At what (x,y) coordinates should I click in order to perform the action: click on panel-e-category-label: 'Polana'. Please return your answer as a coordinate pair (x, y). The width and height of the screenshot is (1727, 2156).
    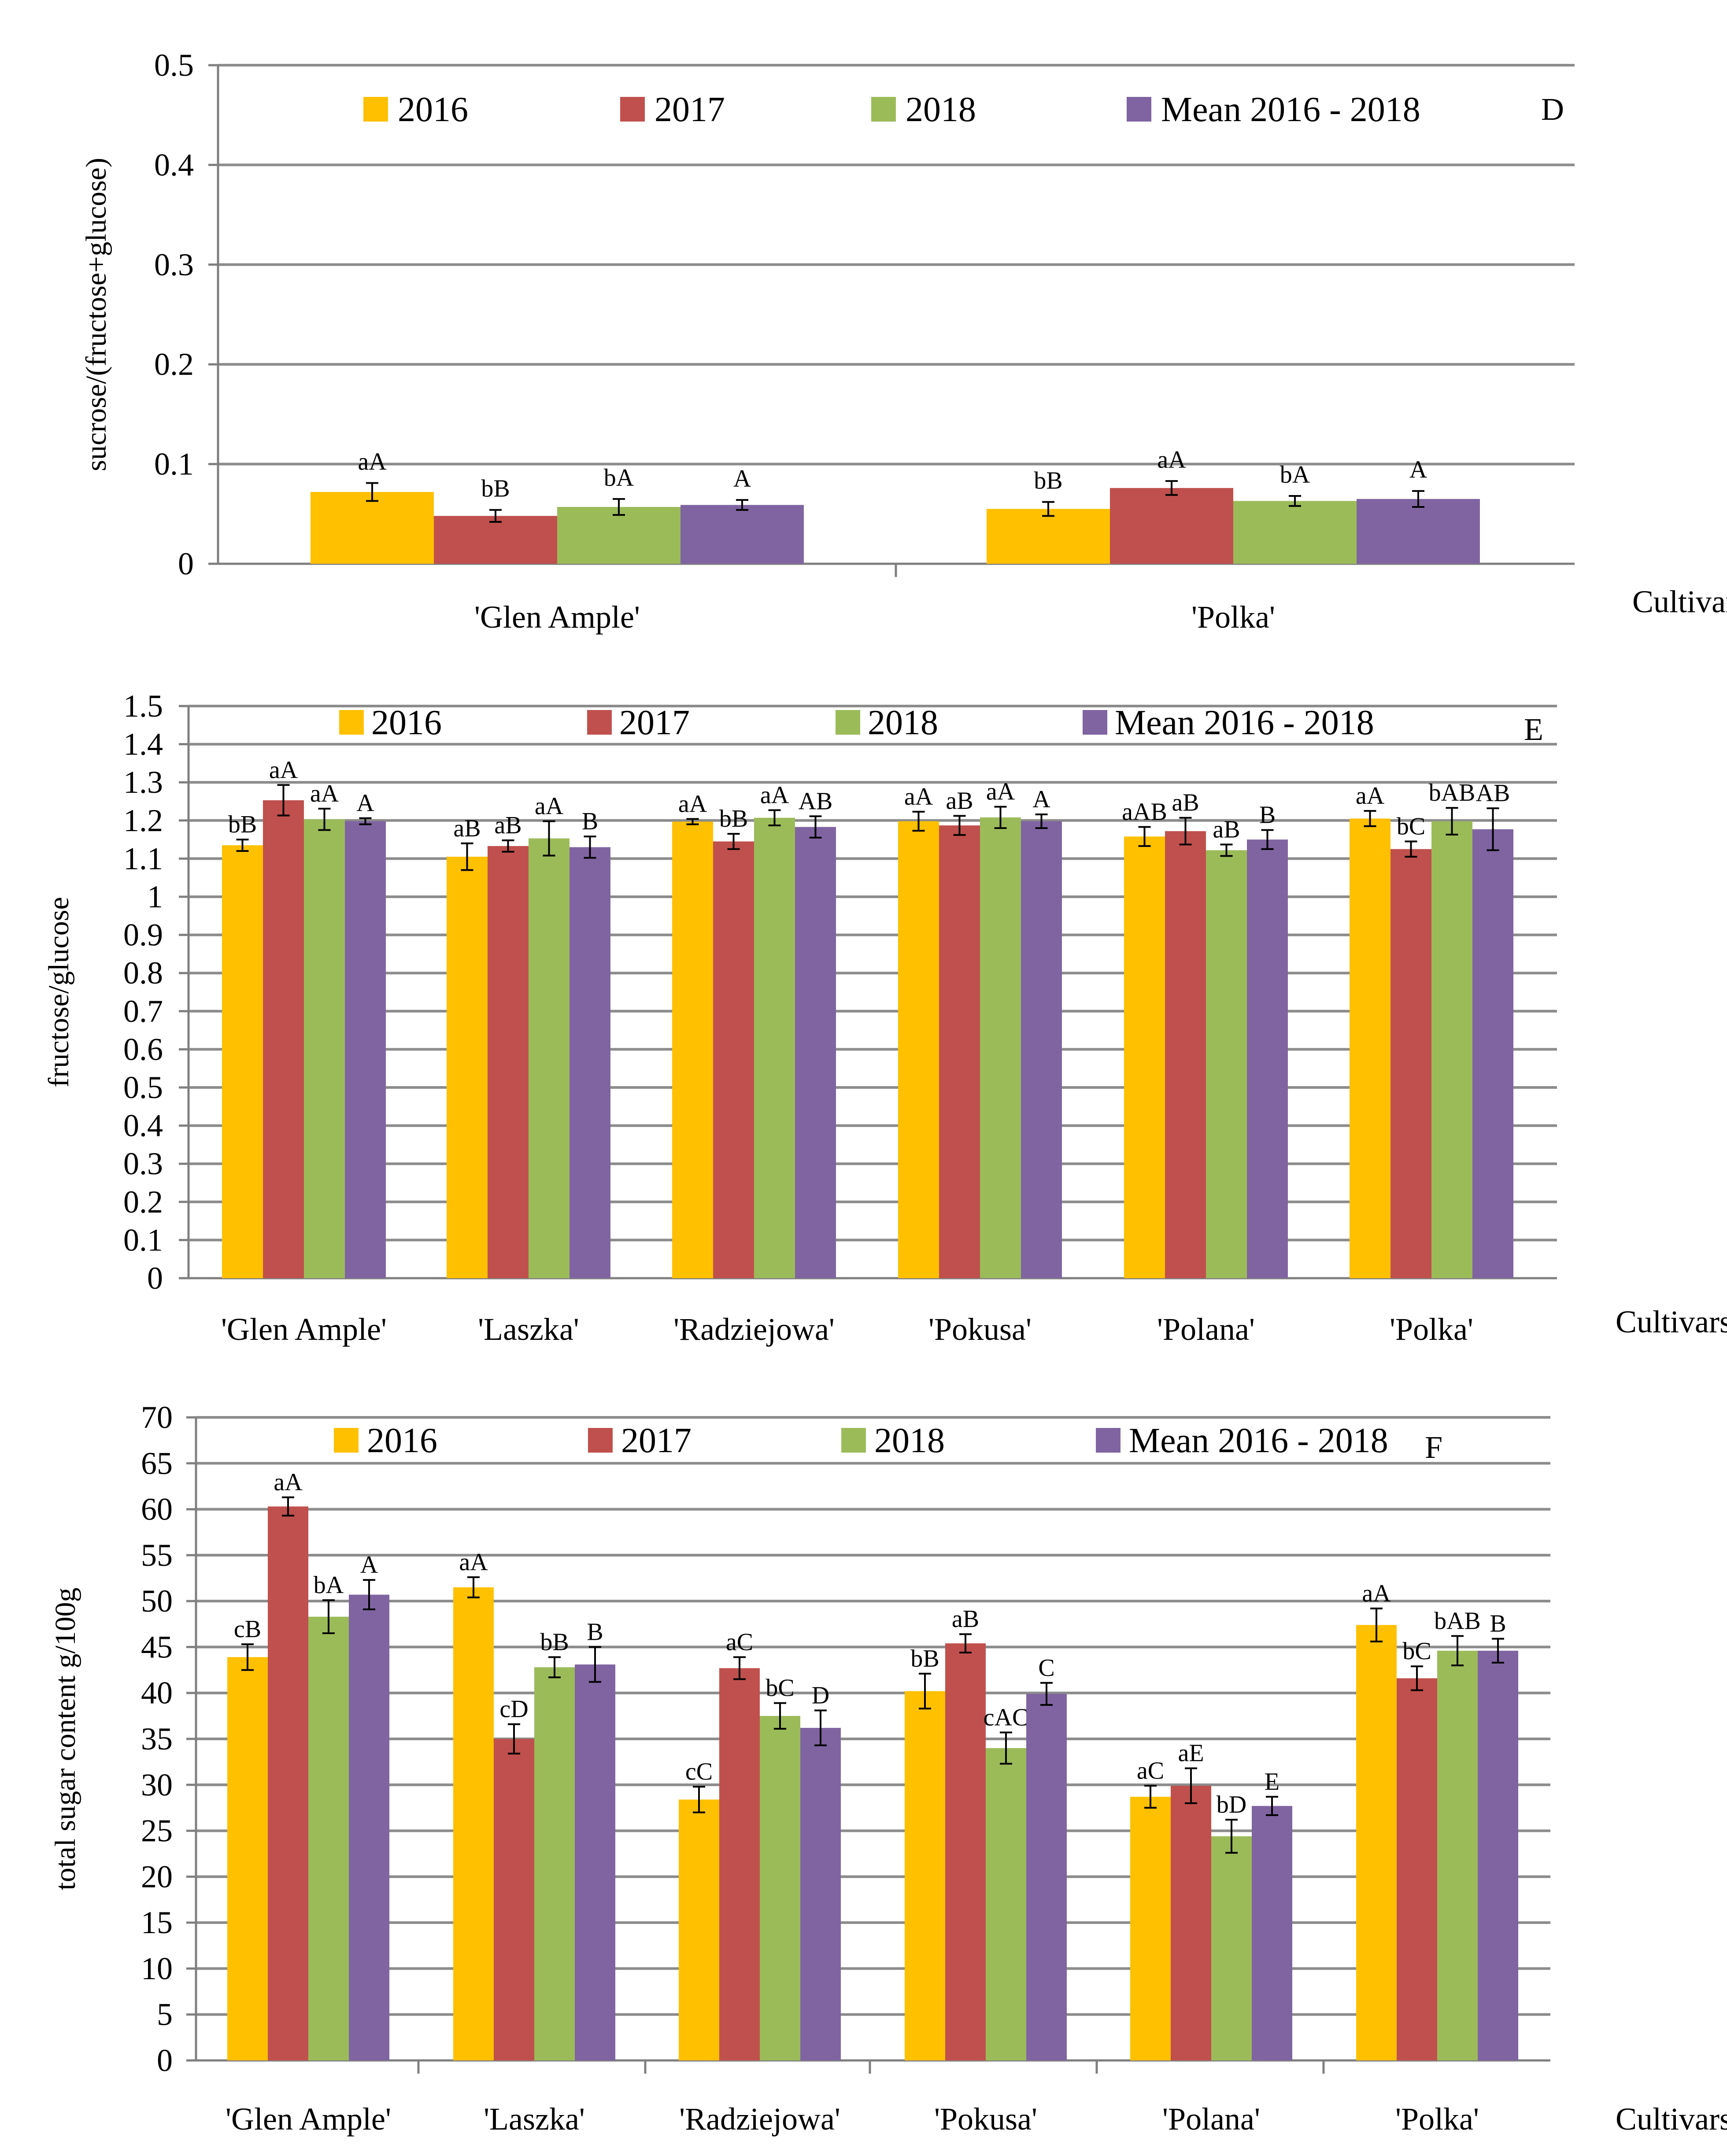
    Looking at the image, I should click on (1206, 1329).